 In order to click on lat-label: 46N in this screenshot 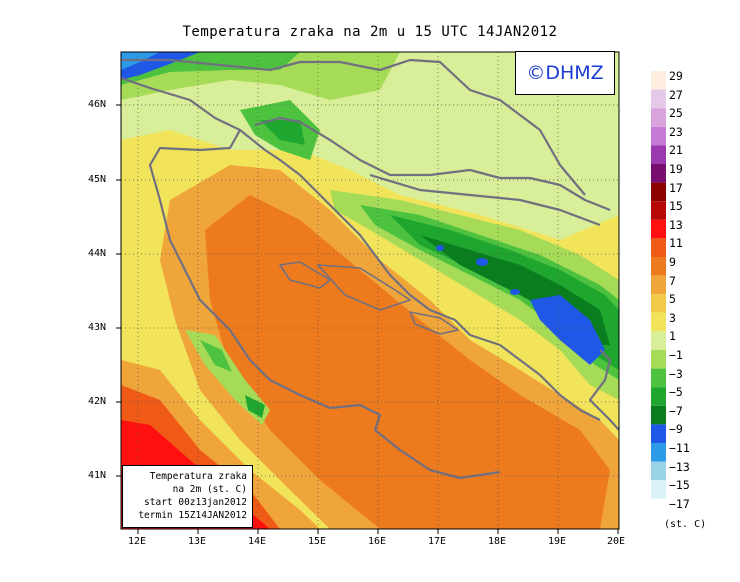, I will do `click(97, 104)`.